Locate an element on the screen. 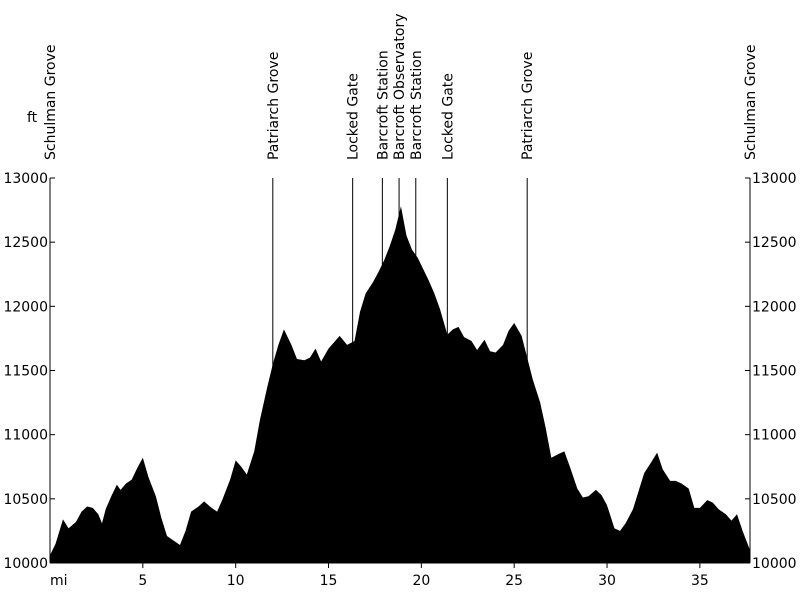  x-tick-label: 15 is located at coordinates (329, 581).